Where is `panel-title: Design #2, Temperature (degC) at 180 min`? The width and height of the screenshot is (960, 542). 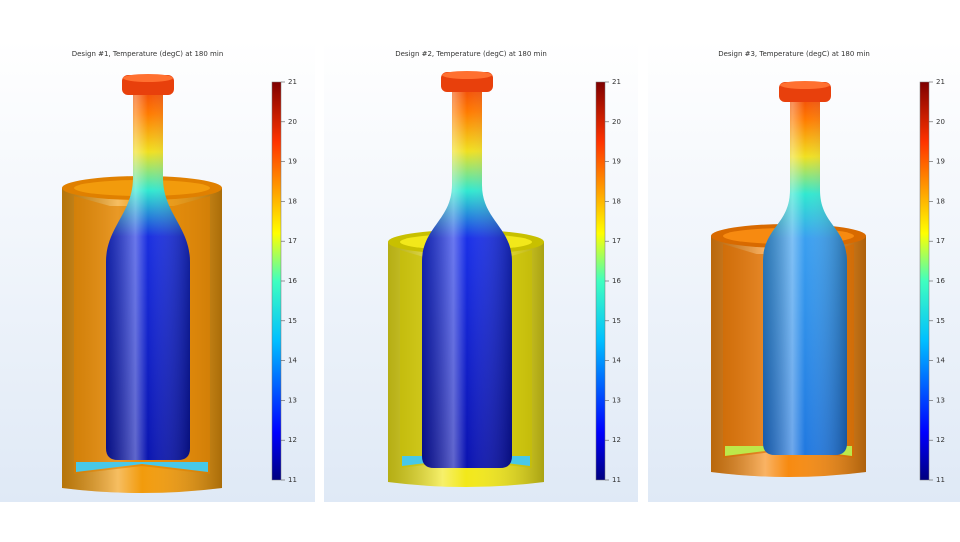 panel-title: Design #2, Temperature (degC) at 180 min is located at coordinates (471, 54).